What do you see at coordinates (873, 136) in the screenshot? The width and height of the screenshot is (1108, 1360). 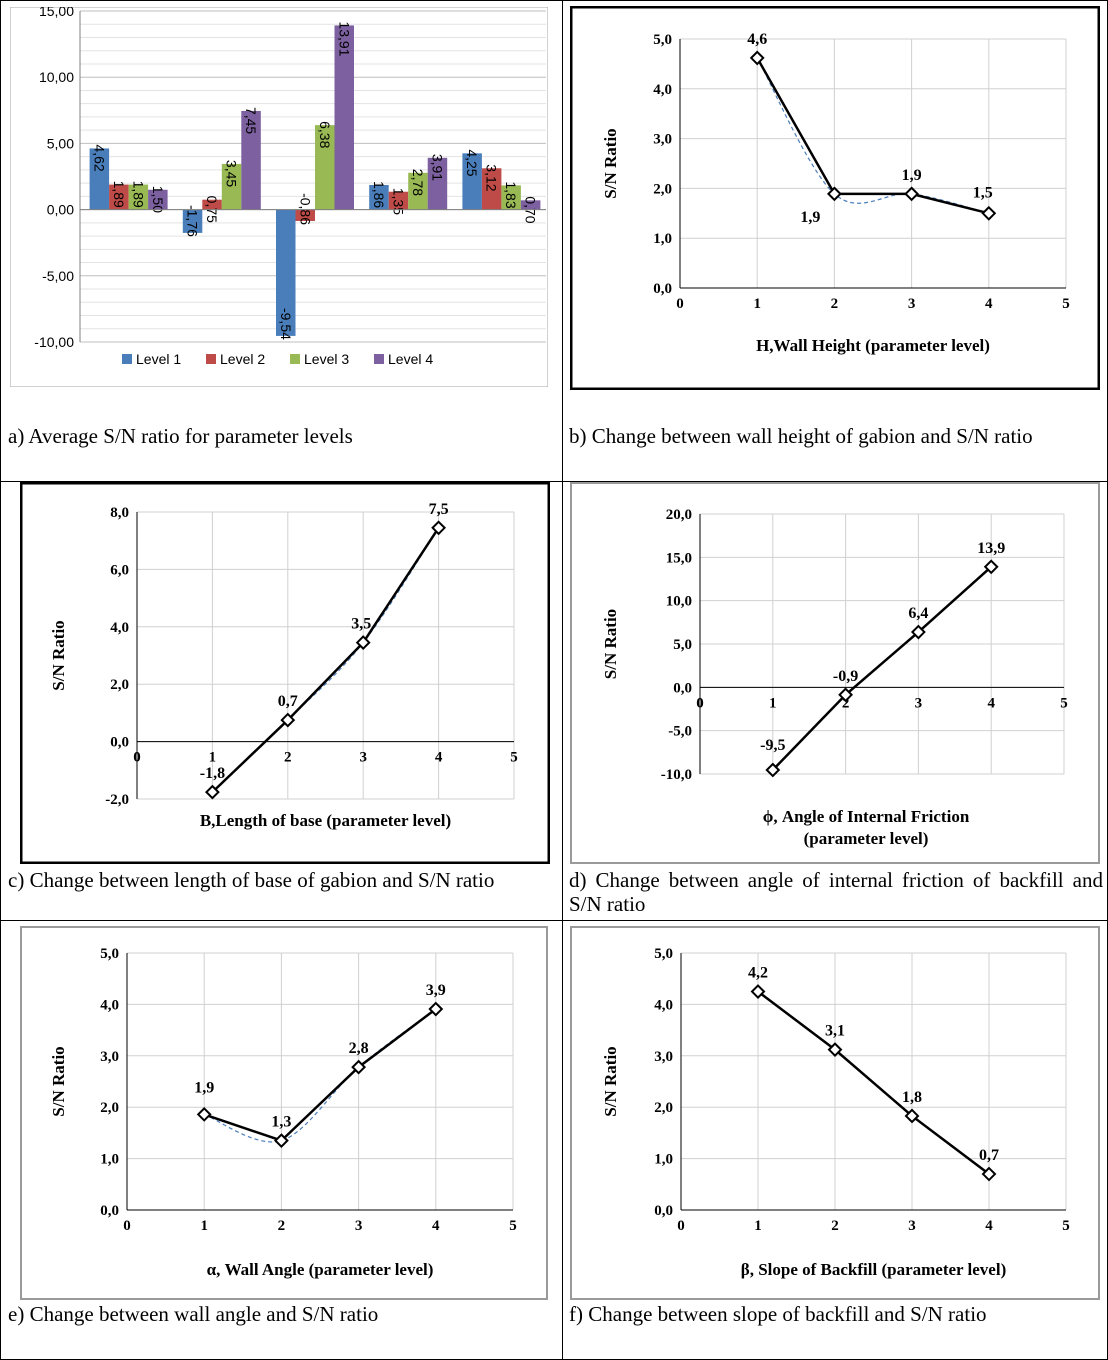 I see `chart-b-series-line` at bounding box center [873, 136].